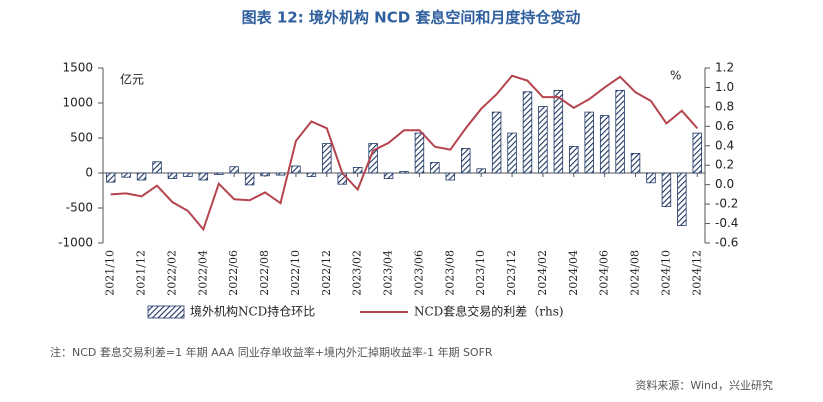 Image resolution: width=823 pixels, height=402 pixels. What do you see at coordinates (110, 273) in the screenshot?
I see `x-tick-label: 2021/10` at bounding box center [110, 273].